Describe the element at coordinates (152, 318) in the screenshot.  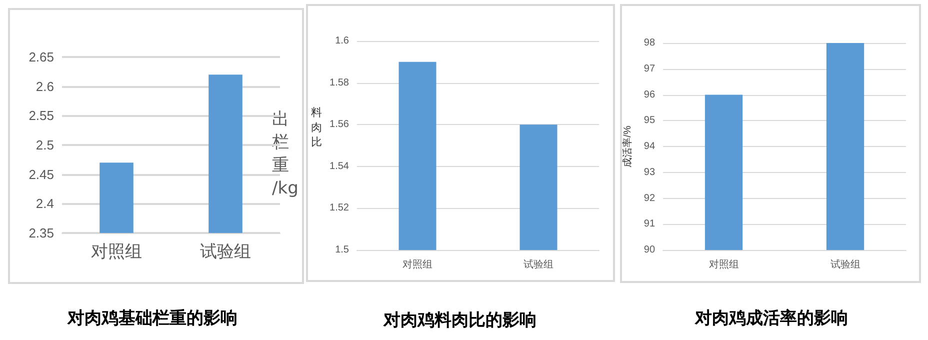
I see `text: 对肉鸡基础栏重的影响` at that location.